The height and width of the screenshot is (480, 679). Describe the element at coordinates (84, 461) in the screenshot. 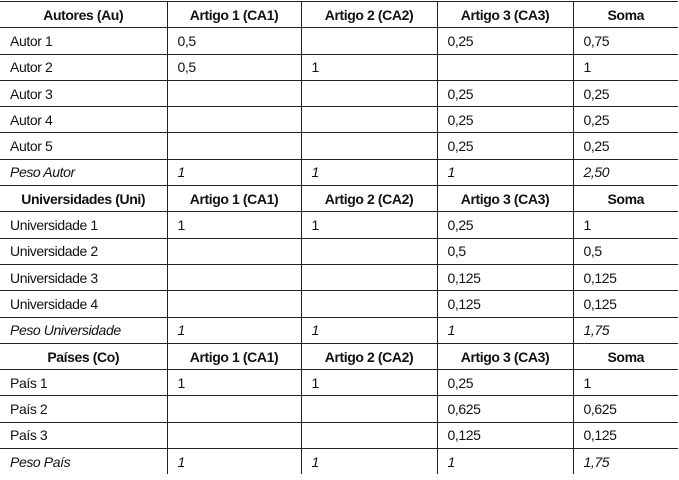

I see `table-cell: Peso País` at that location.